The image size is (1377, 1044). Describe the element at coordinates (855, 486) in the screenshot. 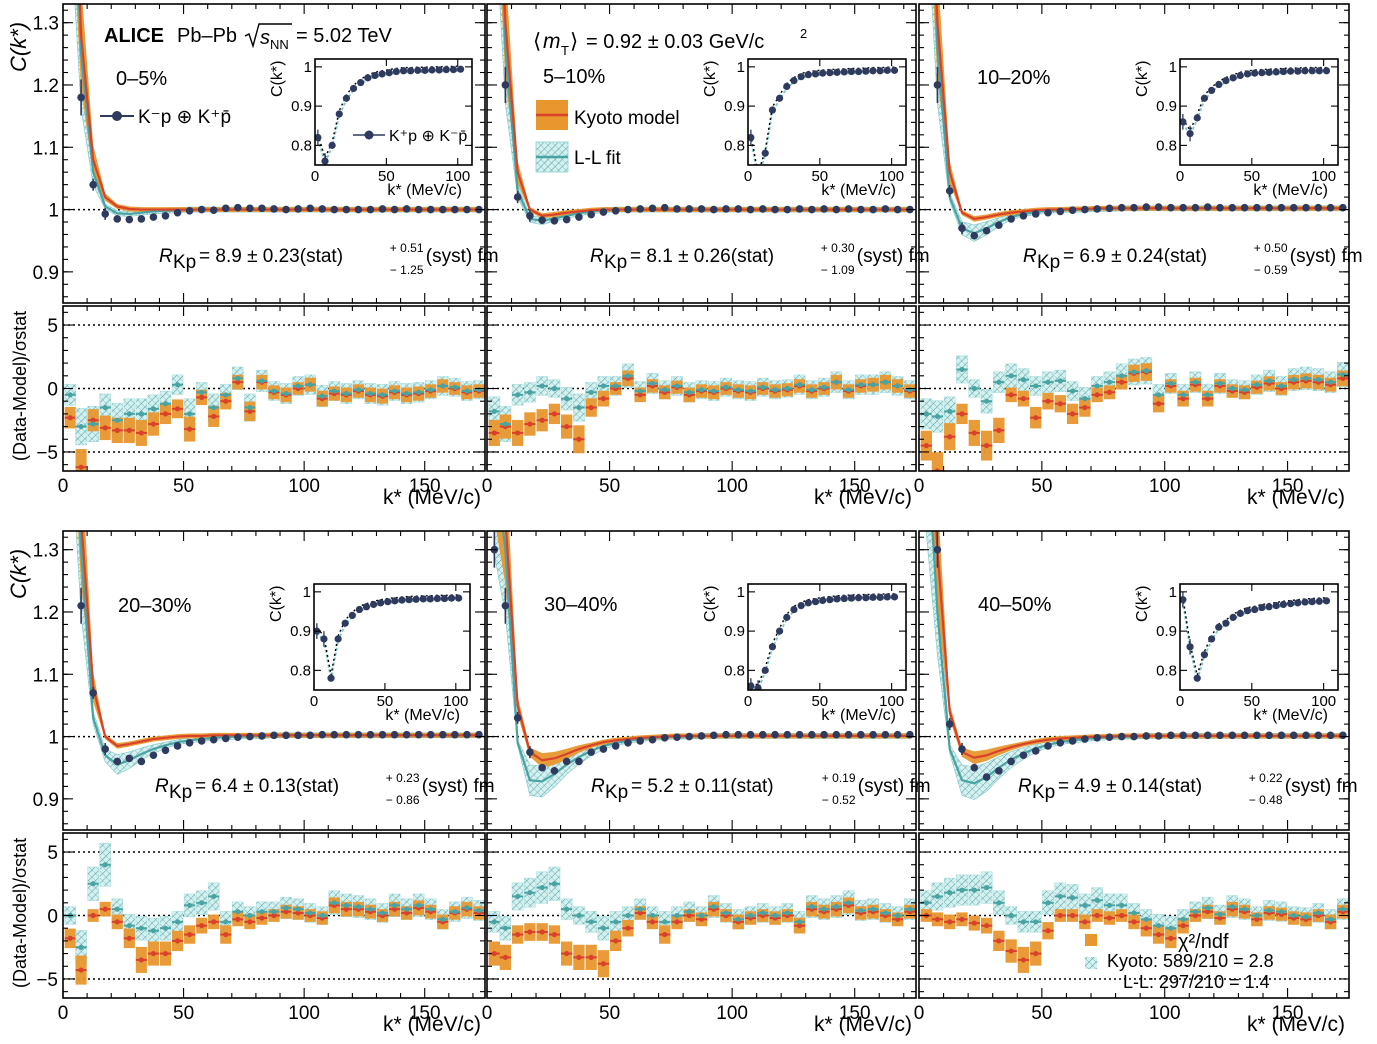

I see `x-tick-label: 150` at that location.